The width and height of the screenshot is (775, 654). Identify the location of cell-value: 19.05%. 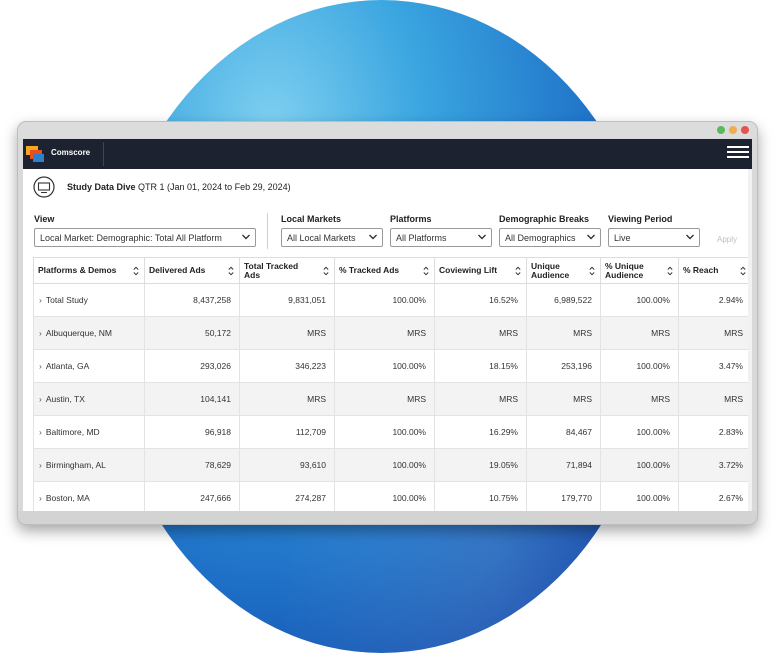
(503, 465).